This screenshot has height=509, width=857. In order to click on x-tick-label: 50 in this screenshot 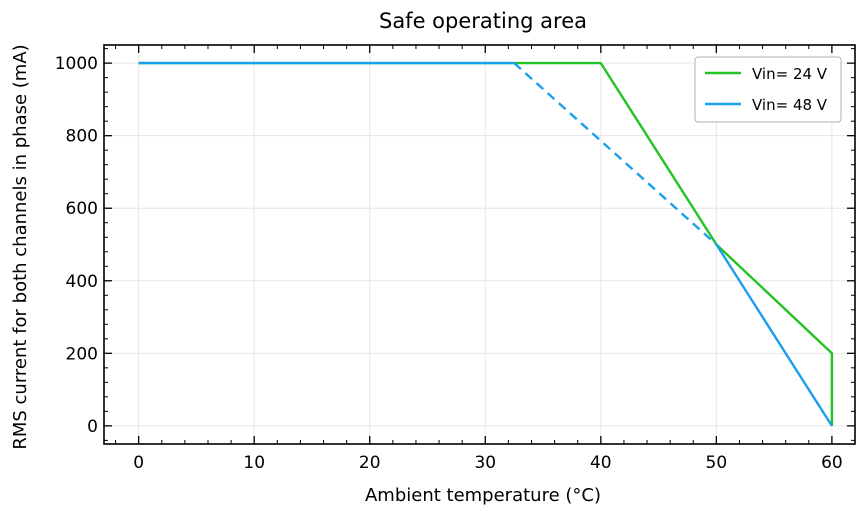, I will do `click(717, 463)`.